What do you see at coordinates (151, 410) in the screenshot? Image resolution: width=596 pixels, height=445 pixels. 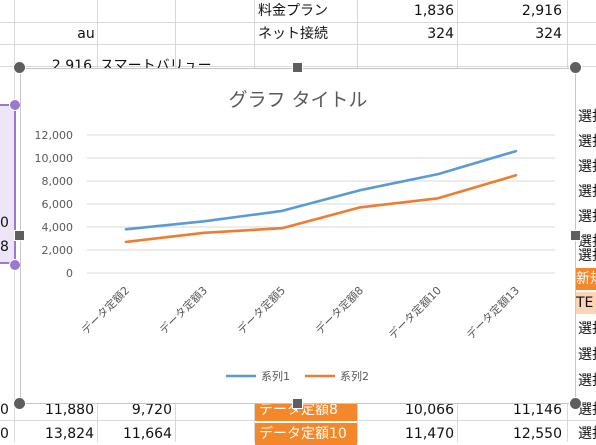 I see `sheet-cell: 9,720` at bounding box center [151, 410].